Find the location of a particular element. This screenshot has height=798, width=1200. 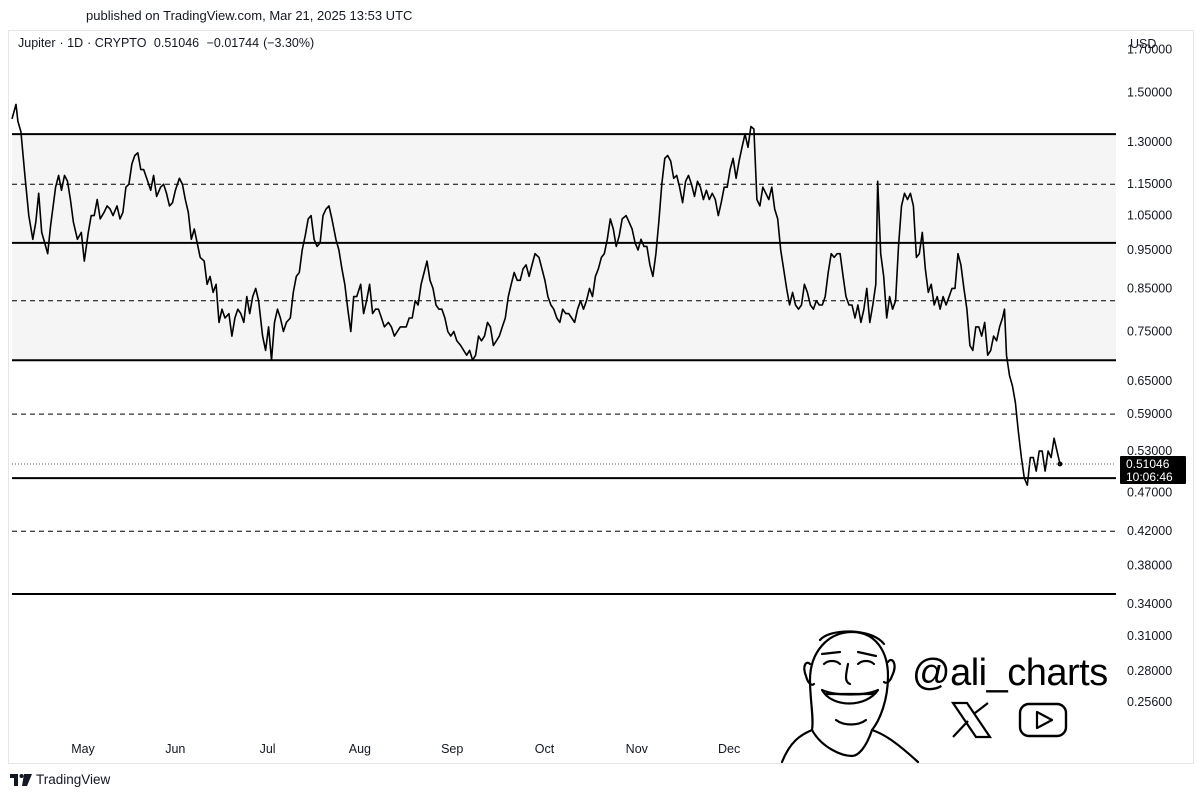

x-tick-label: Nov is located at coordinates (637, 749).